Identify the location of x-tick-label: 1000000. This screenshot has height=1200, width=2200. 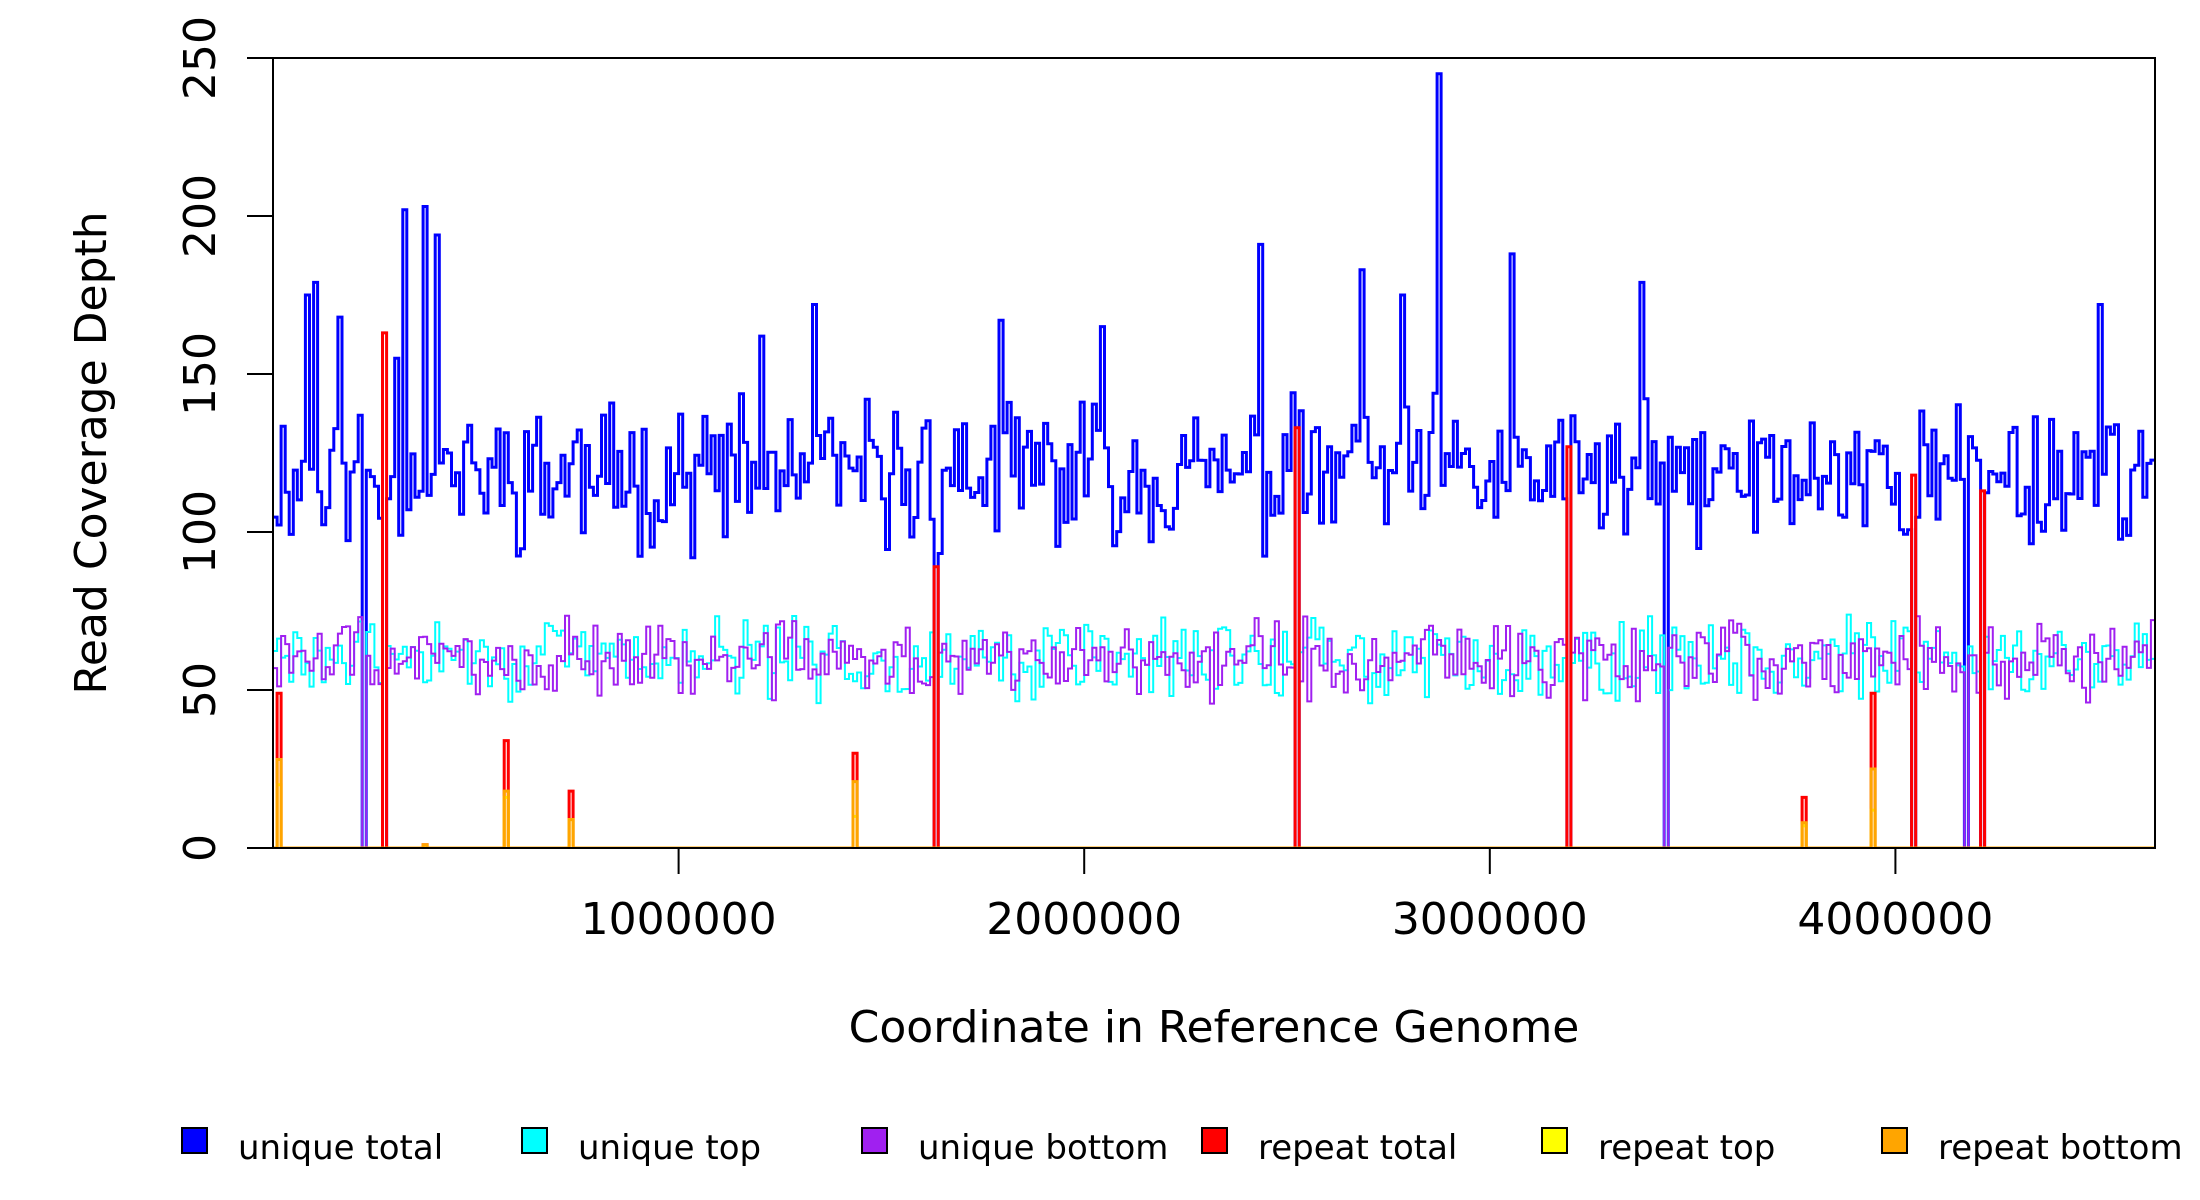
(679, 919).